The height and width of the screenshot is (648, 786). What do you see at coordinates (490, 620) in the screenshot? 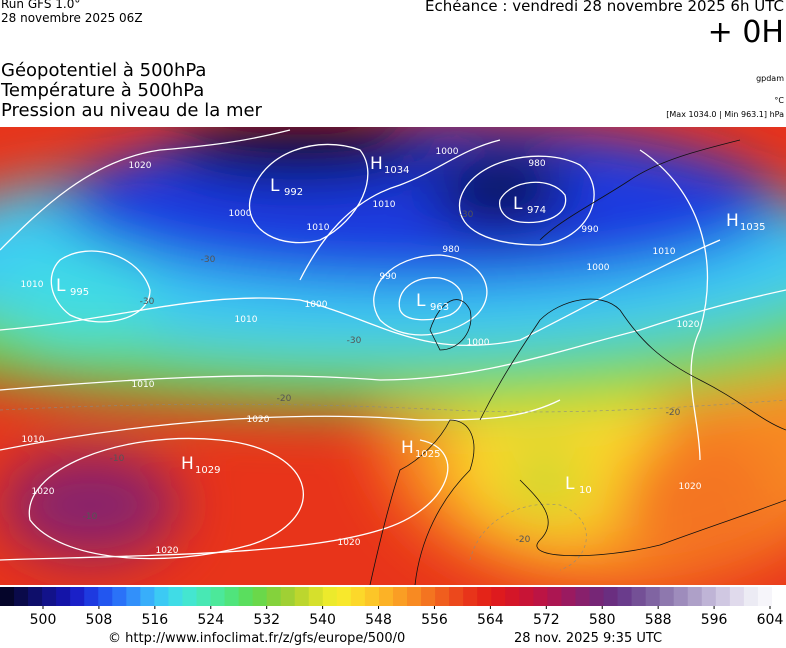
I see `colorbar-tick-label: 564` at bounding box center [490, 620].